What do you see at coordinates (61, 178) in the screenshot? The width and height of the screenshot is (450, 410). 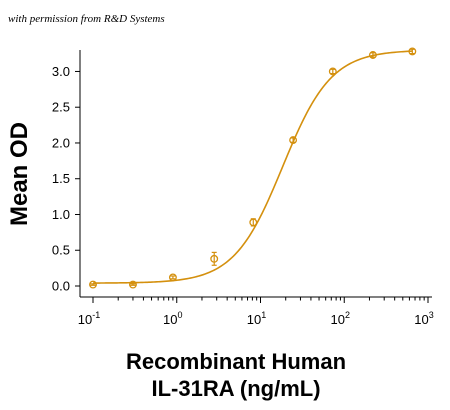 I see `y-tick-label: 1.5` at bounding box center [61, 178].